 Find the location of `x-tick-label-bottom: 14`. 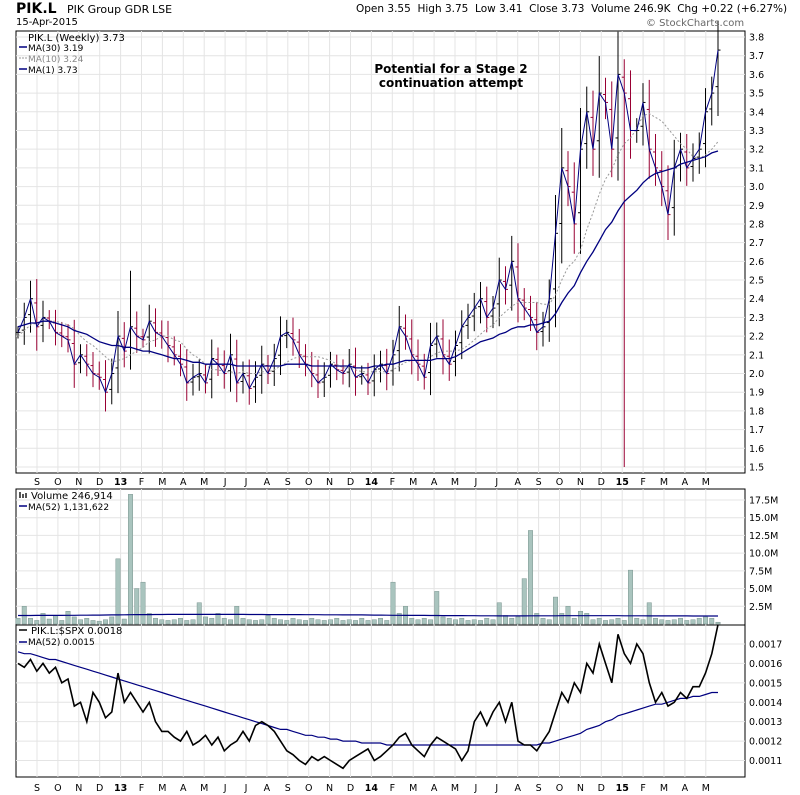

x-tick-label-bottom: 14 is located at coordinates (372, 788).